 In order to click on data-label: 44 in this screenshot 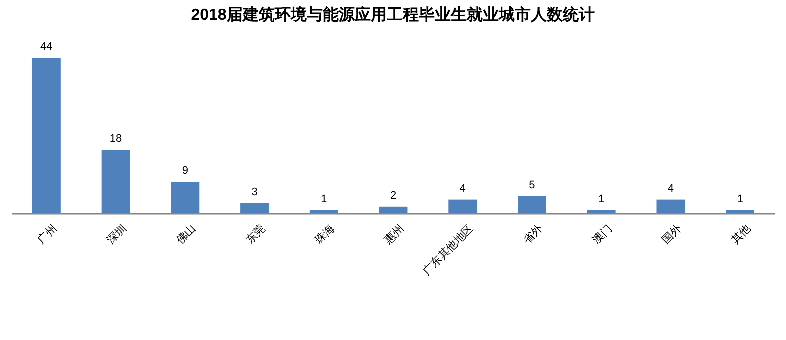, I will do `click(46, 47)`.